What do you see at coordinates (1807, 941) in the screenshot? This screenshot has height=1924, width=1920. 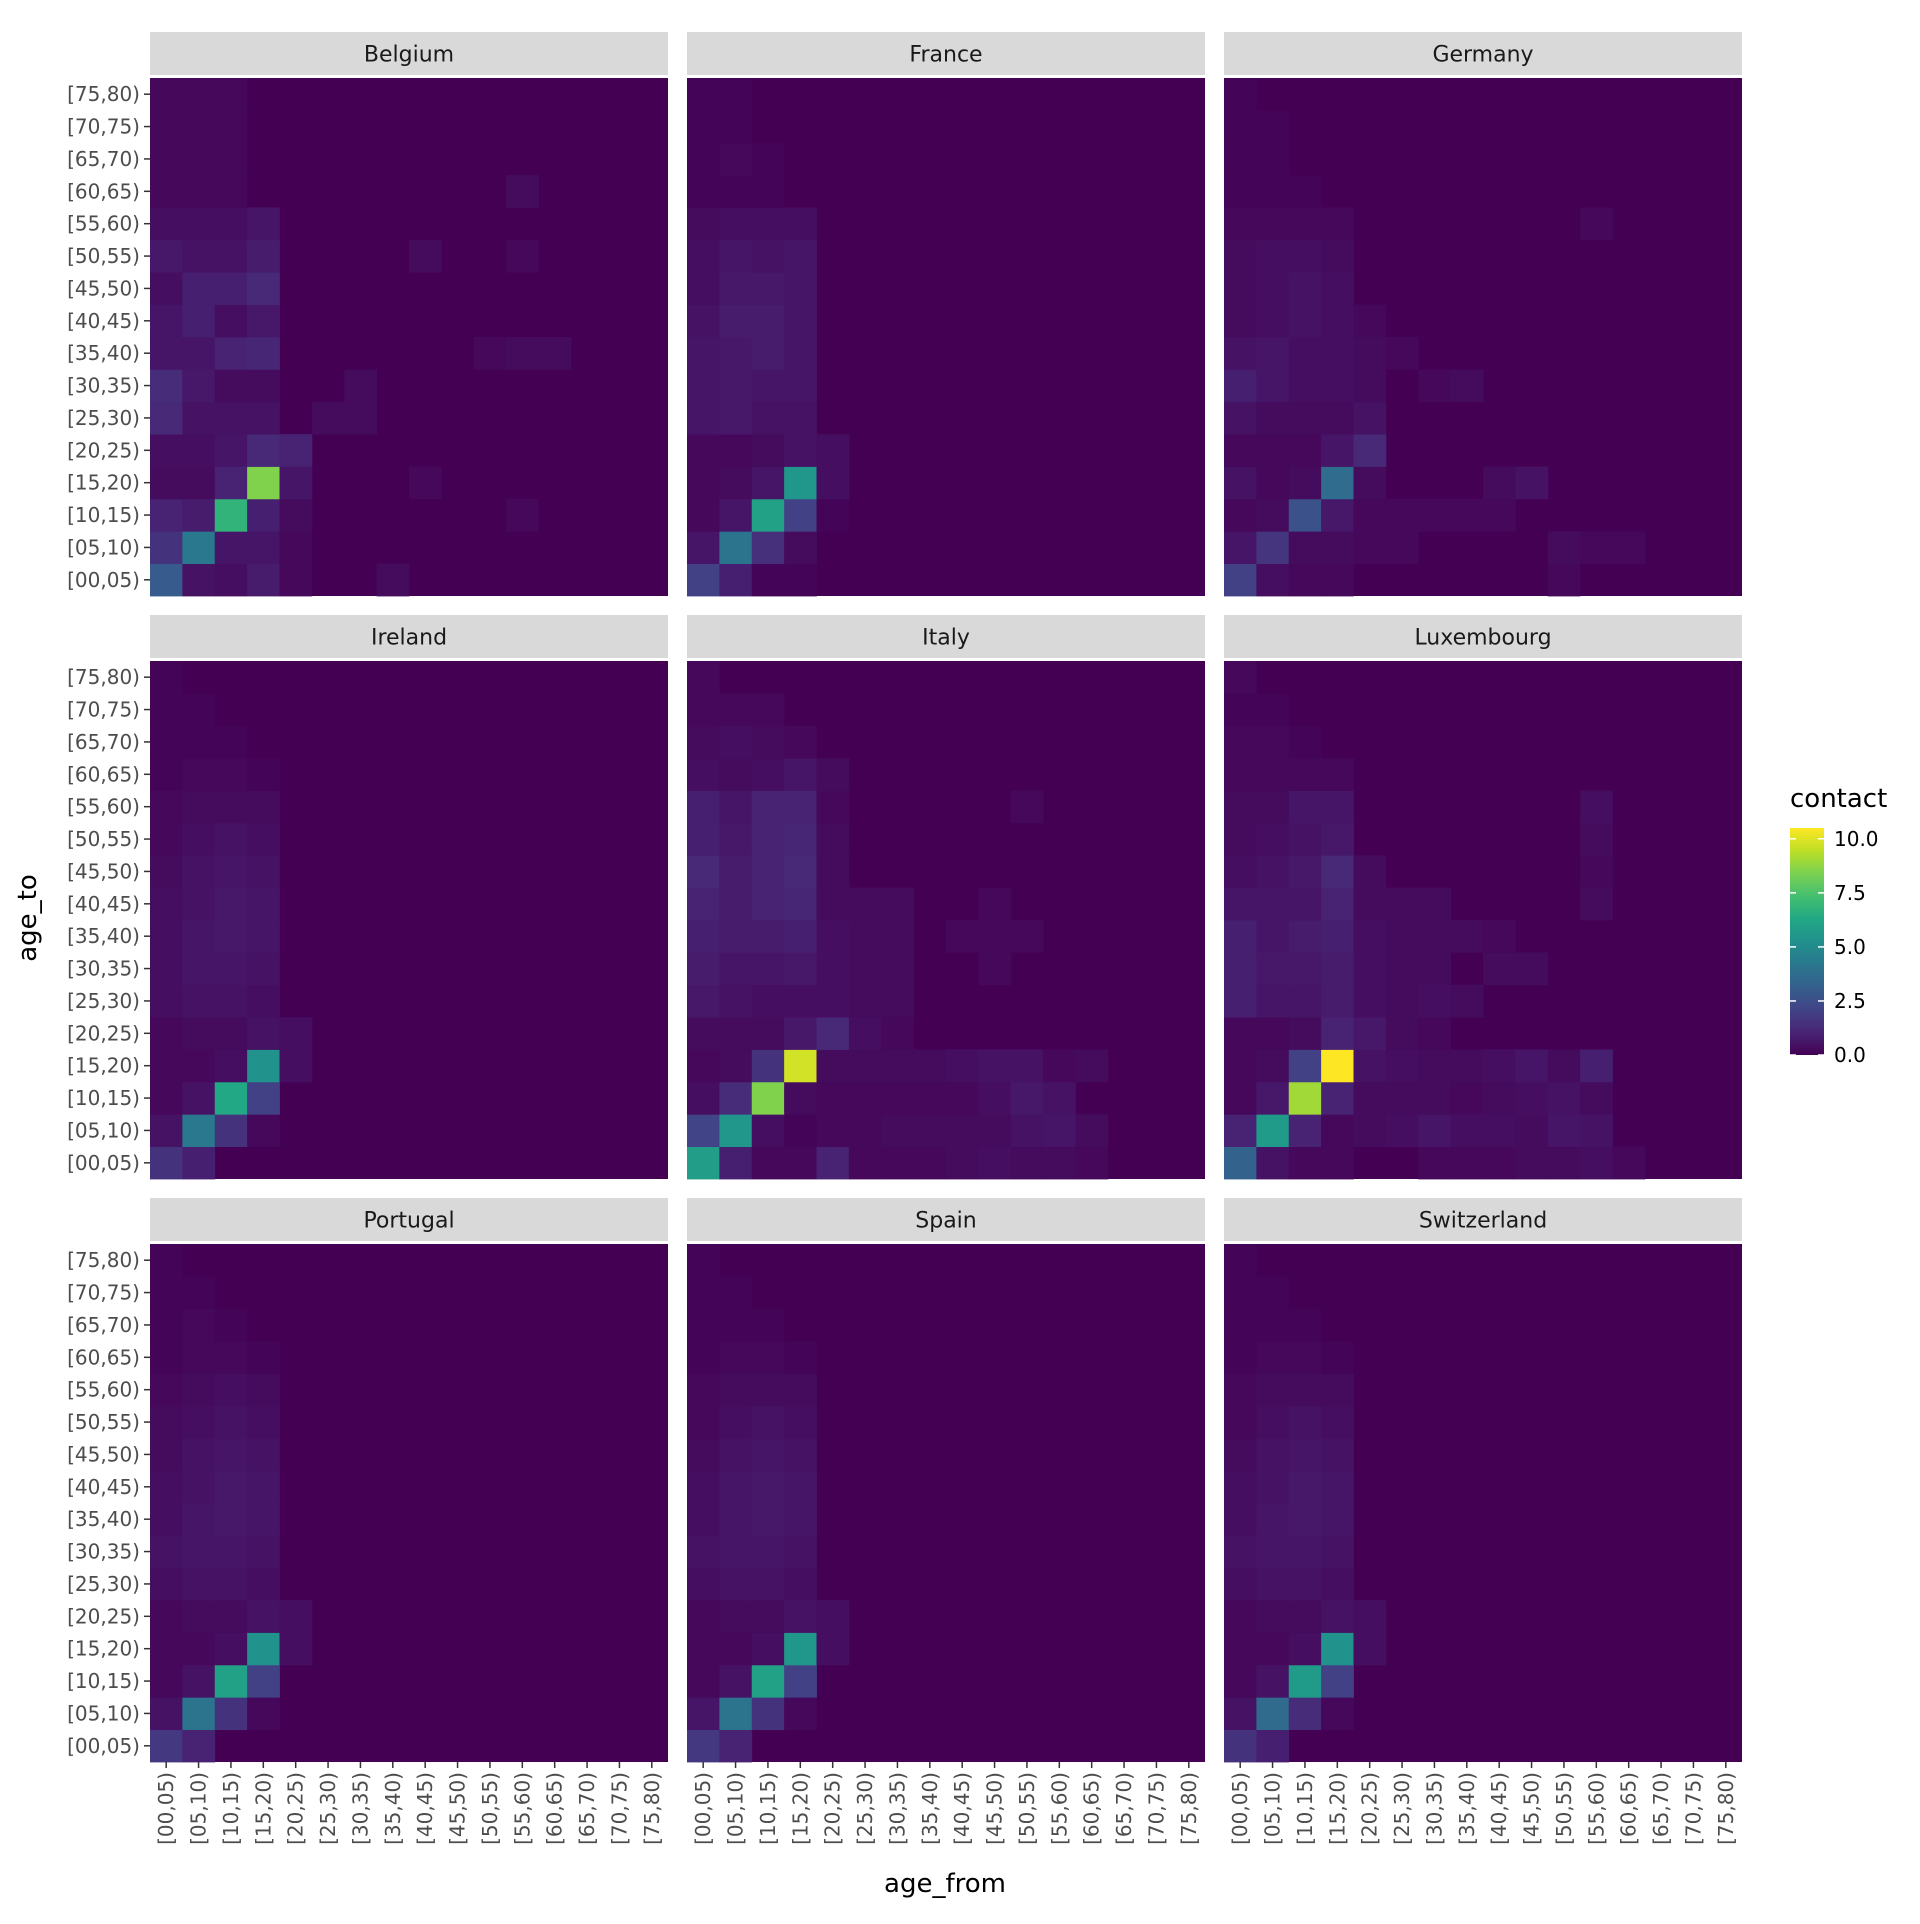 I see `legend-colorbar` at bounding box center [1807, 941].